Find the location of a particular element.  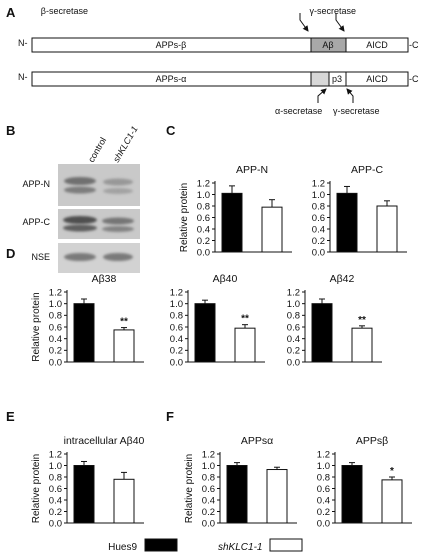

row2-c-terminus: -C is located at coordinates (414, 79).